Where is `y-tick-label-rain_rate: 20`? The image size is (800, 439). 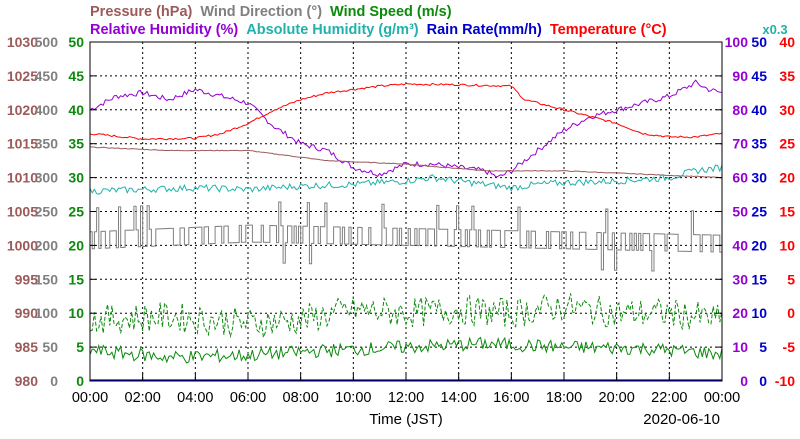
y-tick-label-rain_rate: 20 is located at coordinates (759, 245).